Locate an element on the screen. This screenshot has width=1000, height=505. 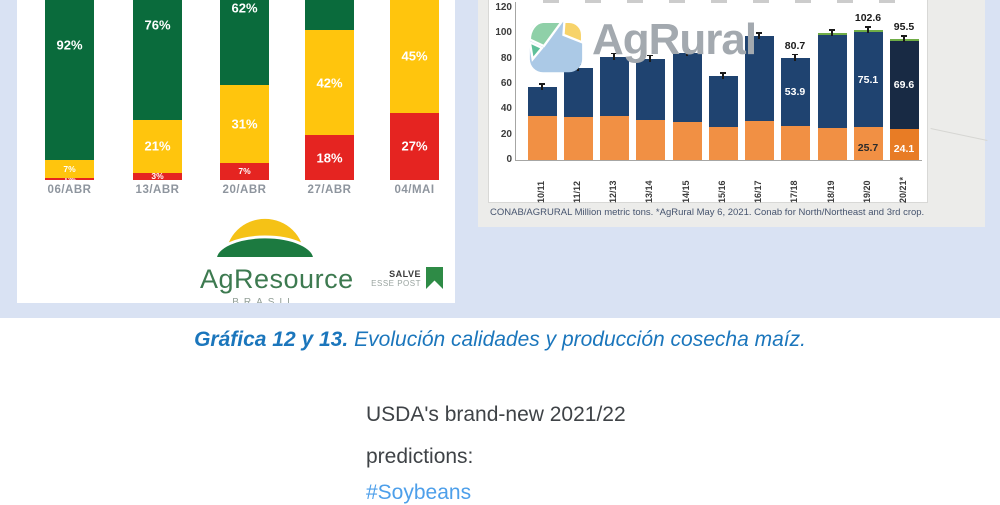
x-axis-label: 20/ABR is located at coordinates (244, 190).